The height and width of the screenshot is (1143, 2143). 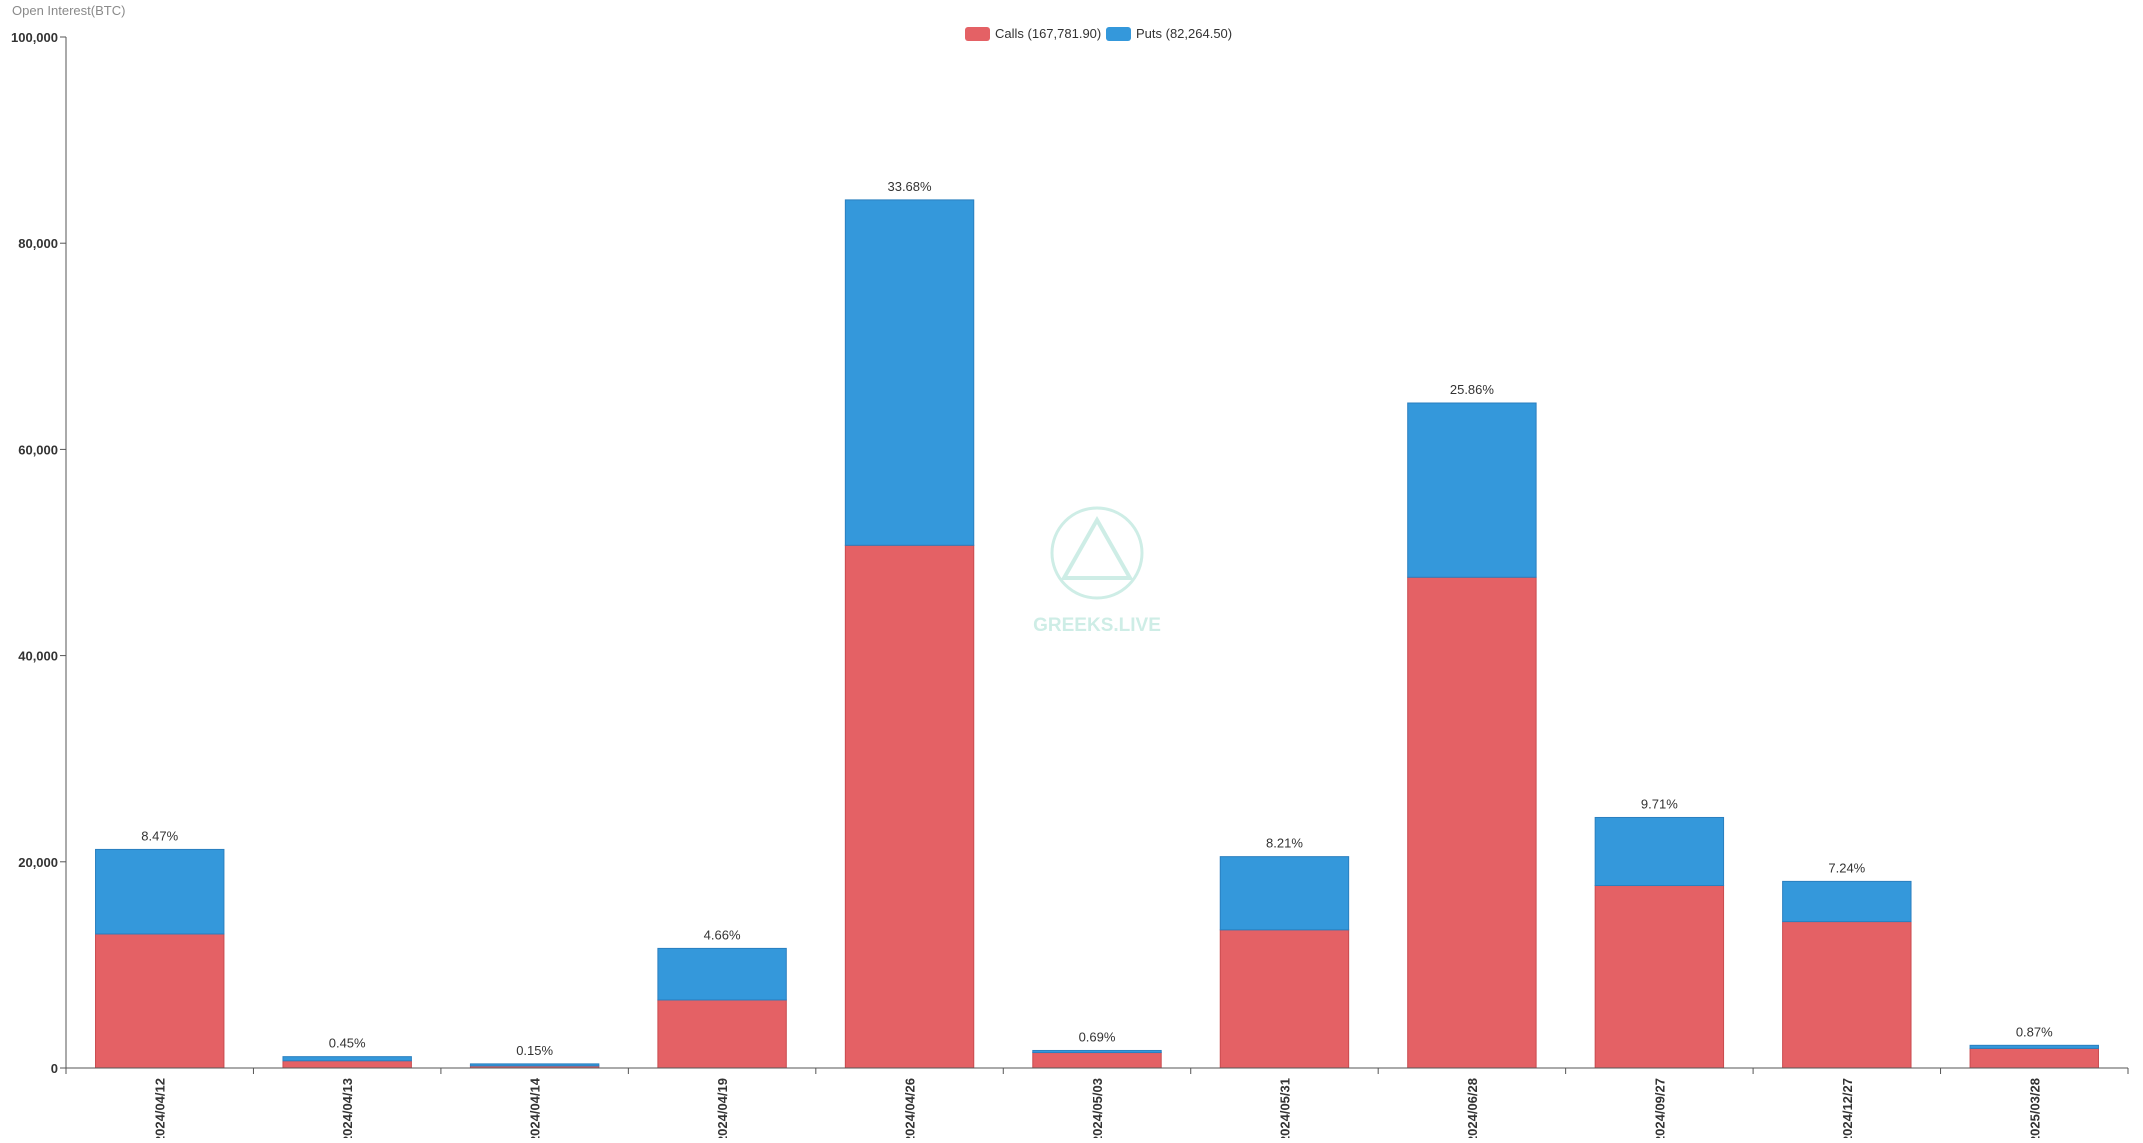 I want to click on legend: Calls (167,781.90) Puts (82,264.50), so click(x=1098, y=33).